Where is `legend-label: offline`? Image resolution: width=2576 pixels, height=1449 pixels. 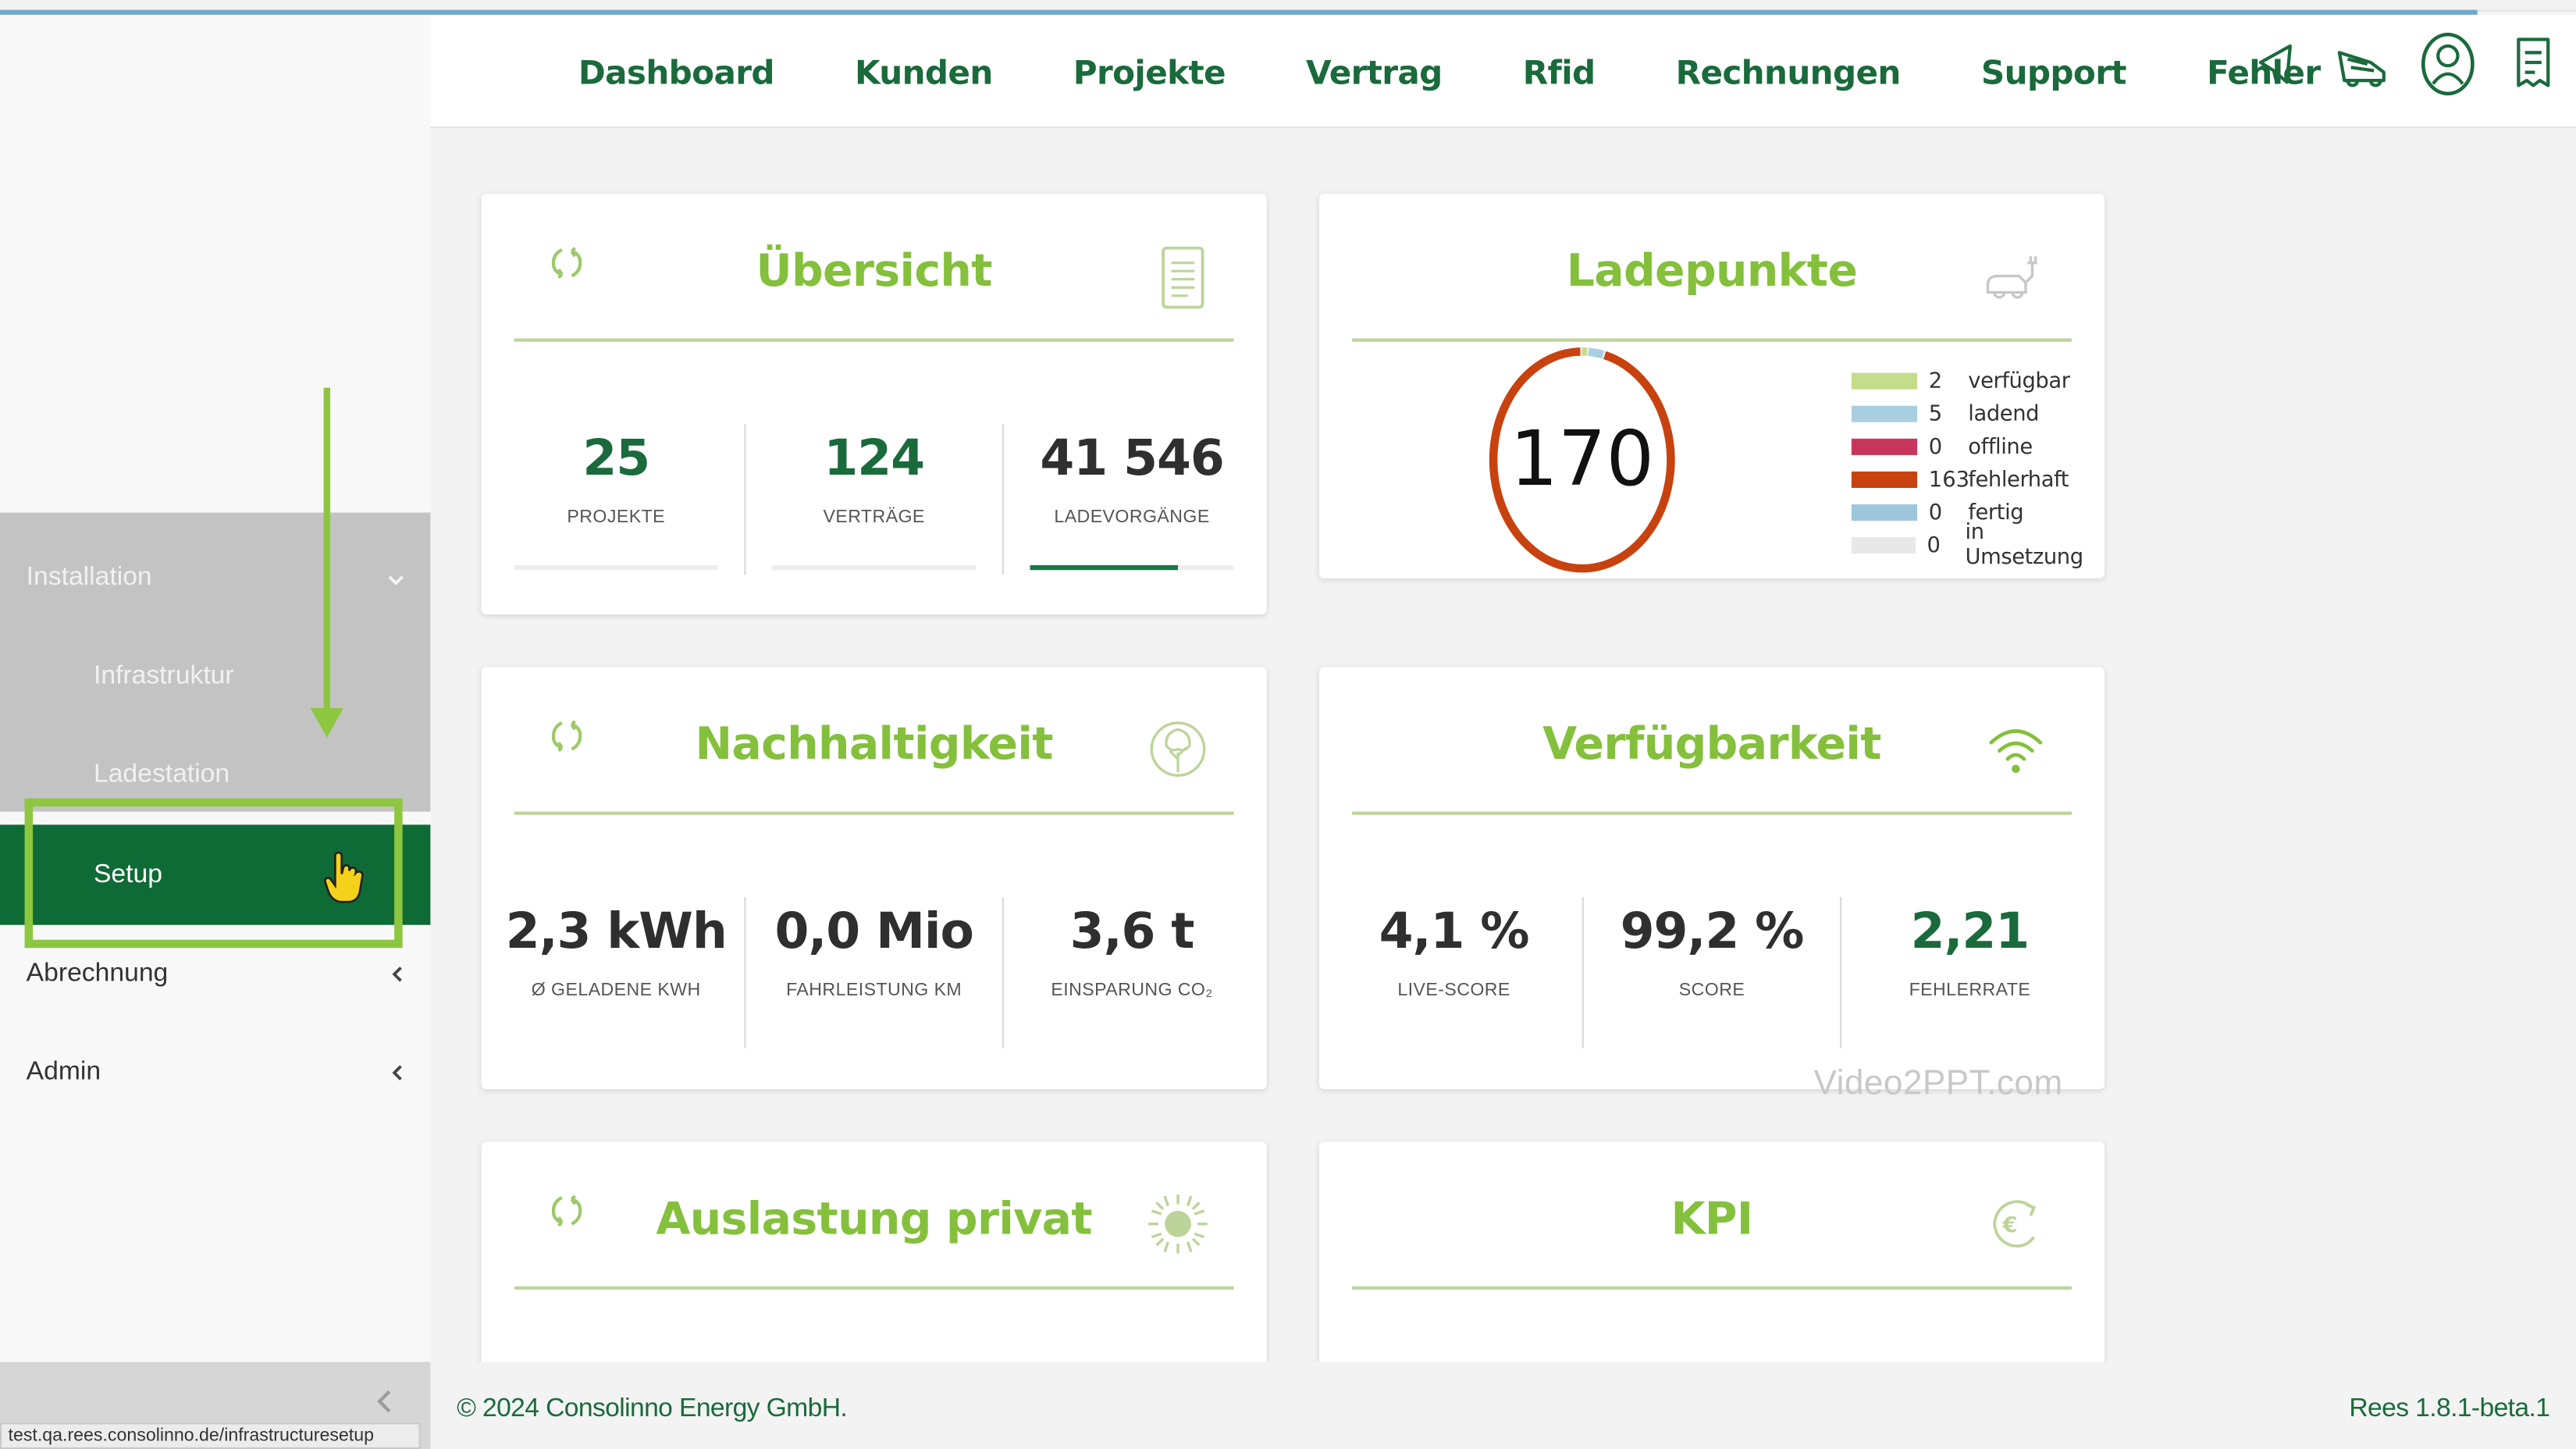
legend-label: offline is located at coordinates (2000, 447).